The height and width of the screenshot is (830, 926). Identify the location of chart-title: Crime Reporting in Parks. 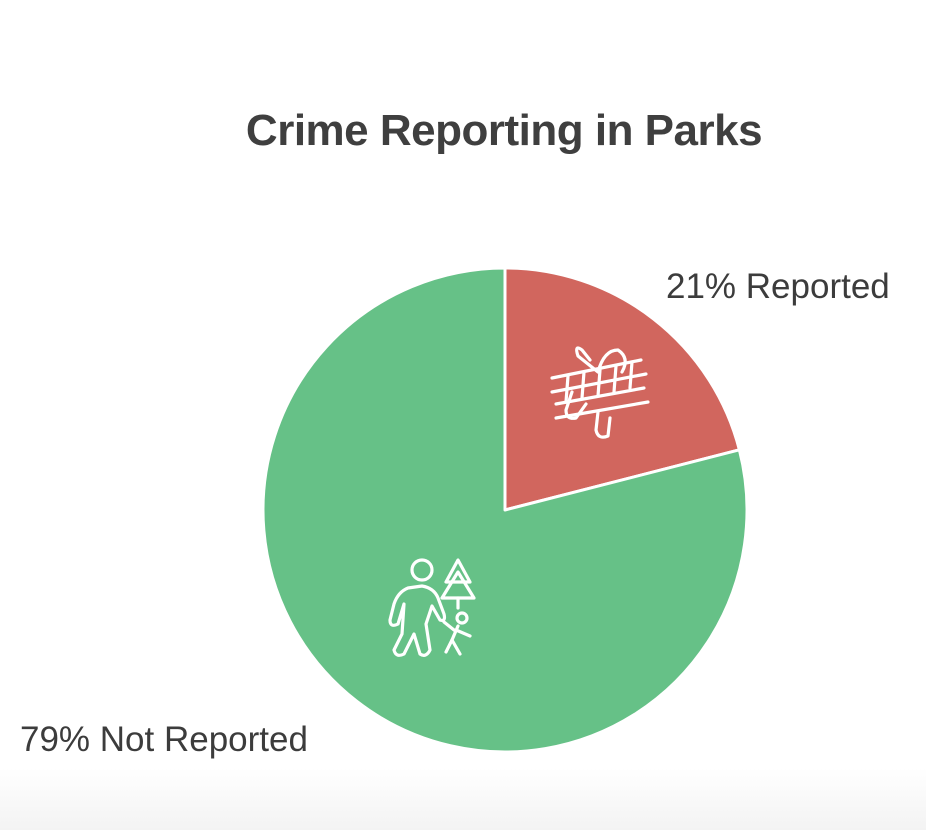
(504, 130).